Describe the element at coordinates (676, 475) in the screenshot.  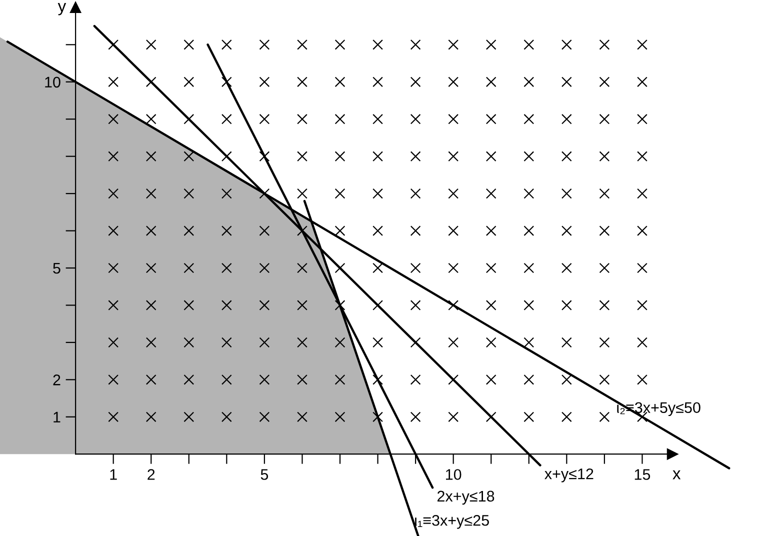
I see `x-axis-title: x` at that location.